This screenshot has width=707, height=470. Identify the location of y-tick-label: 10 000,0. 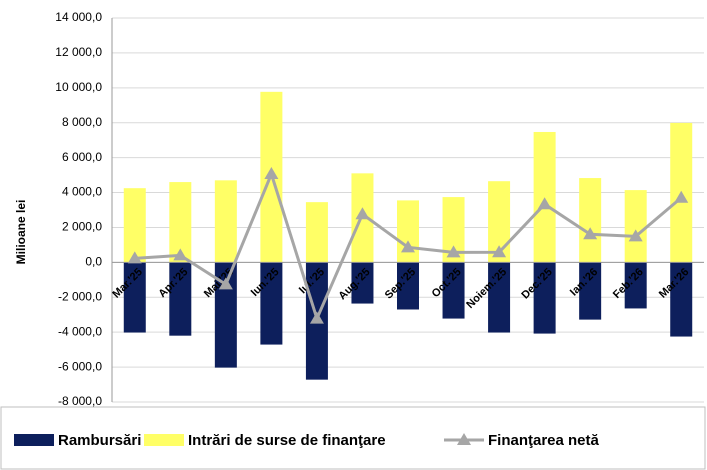
(78, 87).